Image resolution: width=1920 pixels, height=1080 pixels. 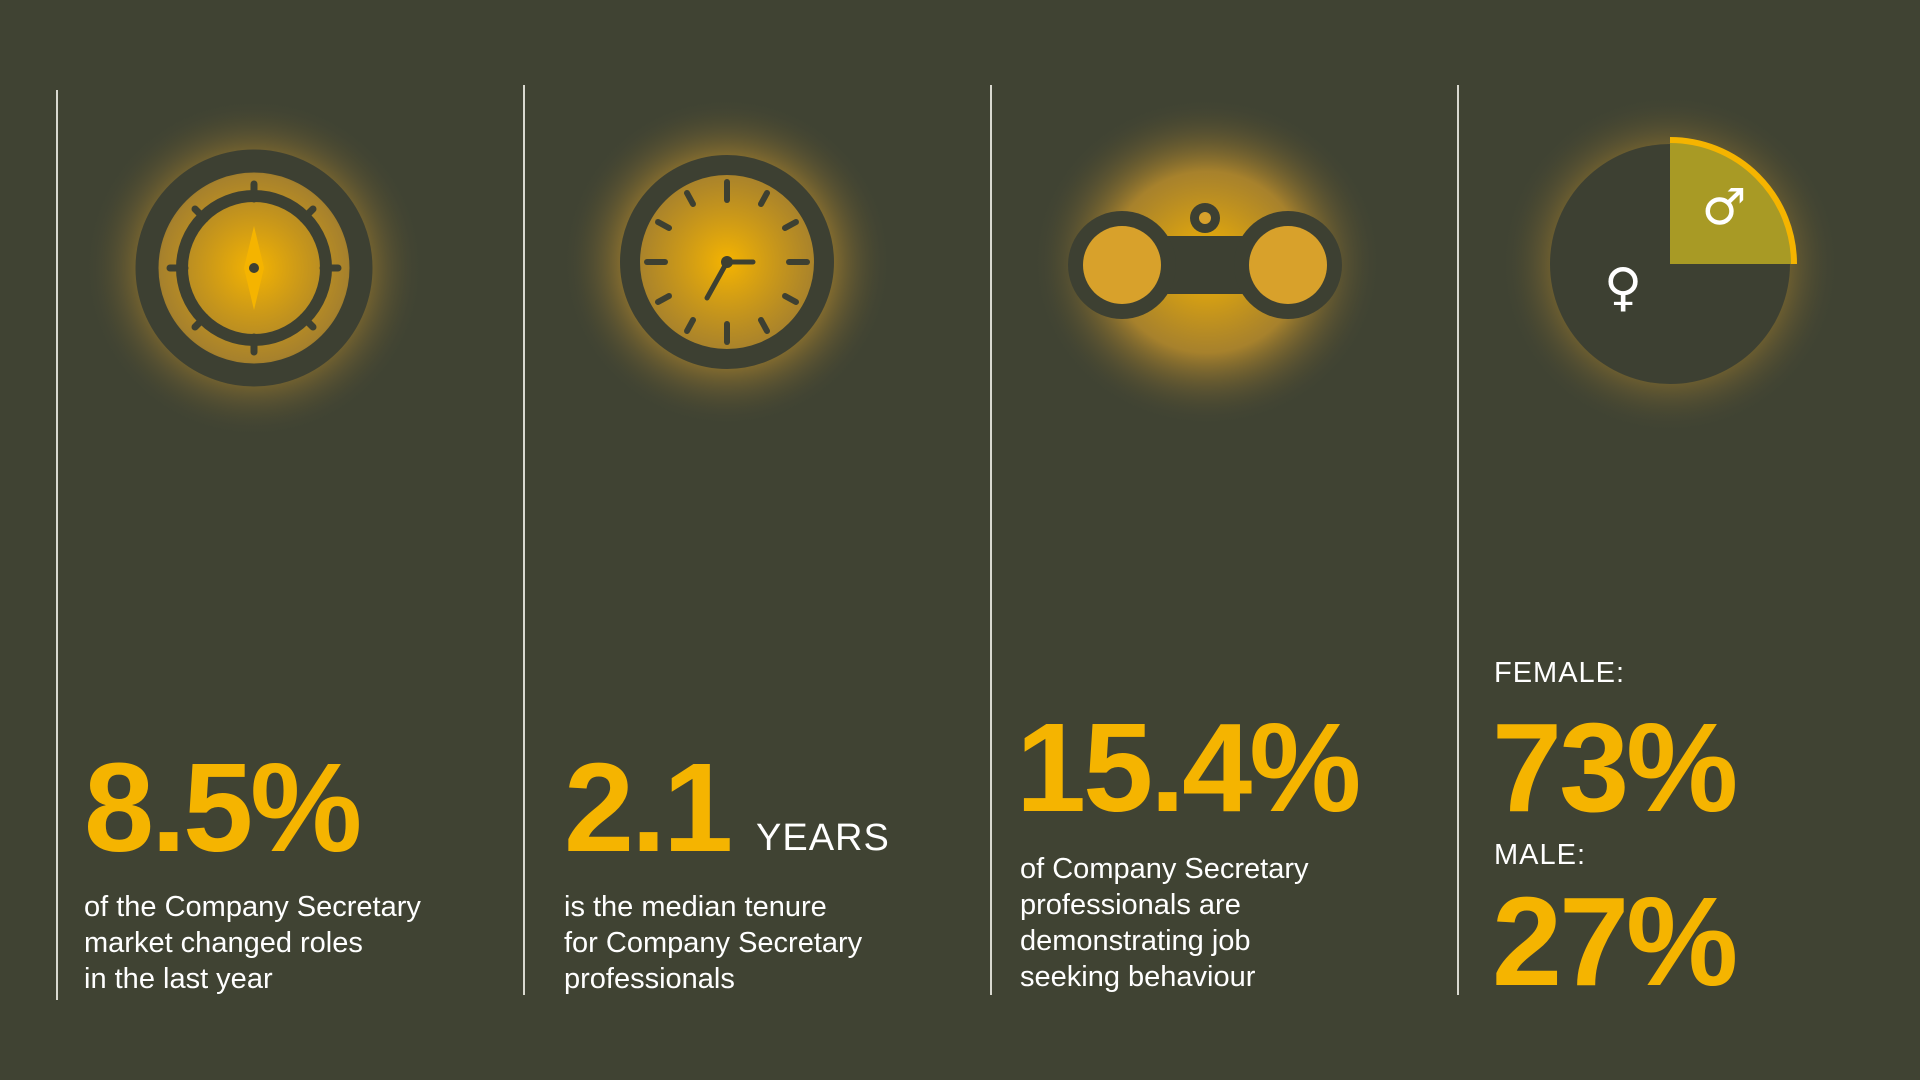 What do you see at coordinates (1615, 767) in the screenshot?
I see `female-value: 73%` at bounding box center [1615, 767].